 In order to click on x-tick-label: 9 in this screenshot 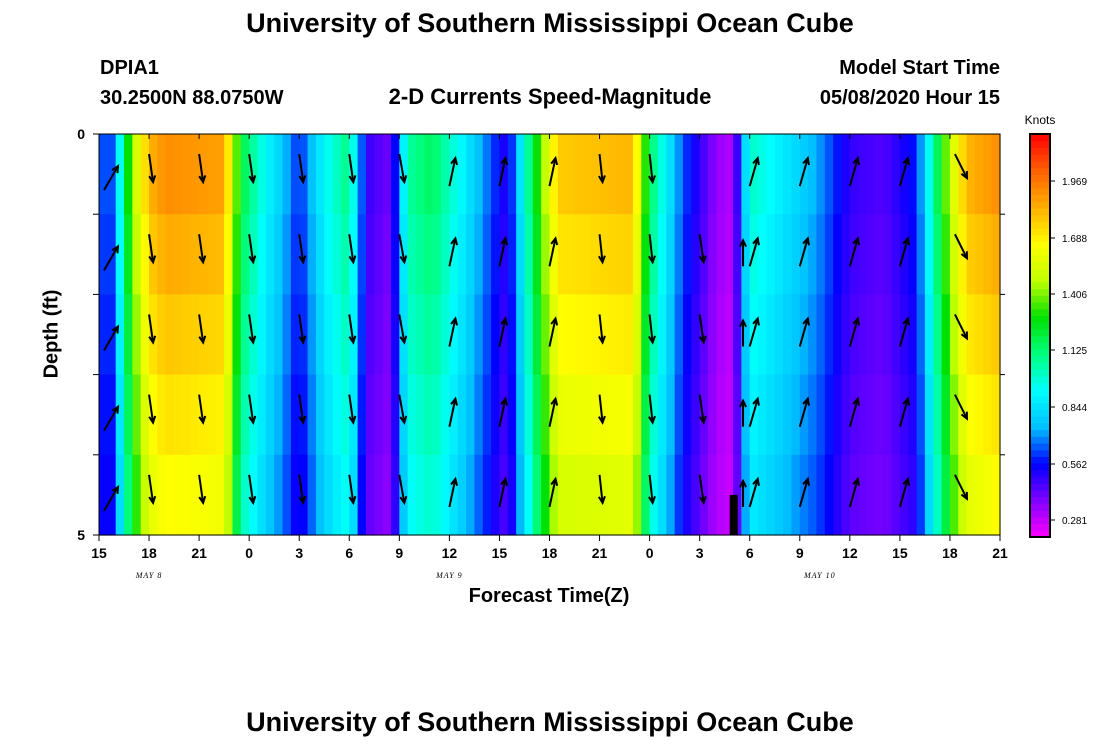, I will do `click(399, 553)`.